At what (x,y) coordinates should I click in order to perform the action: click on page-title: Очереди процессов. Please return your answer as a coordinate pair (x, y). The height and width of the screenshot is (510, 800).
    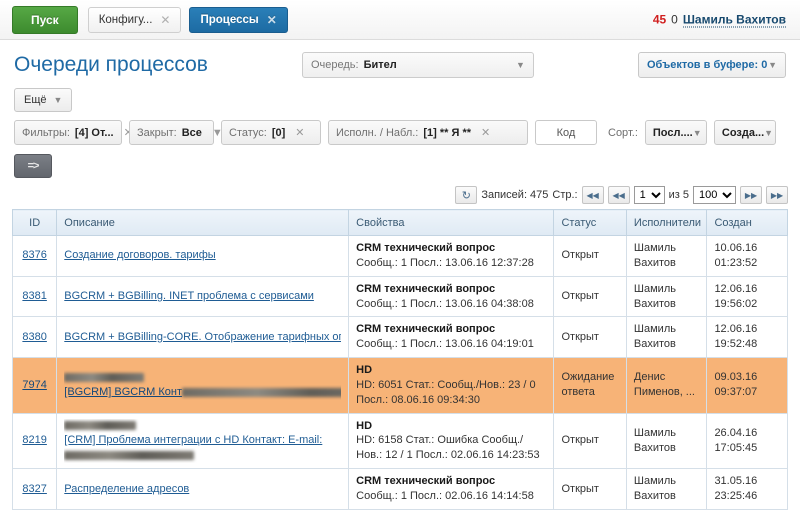
    Looking at the image, I should click on (111, 64).